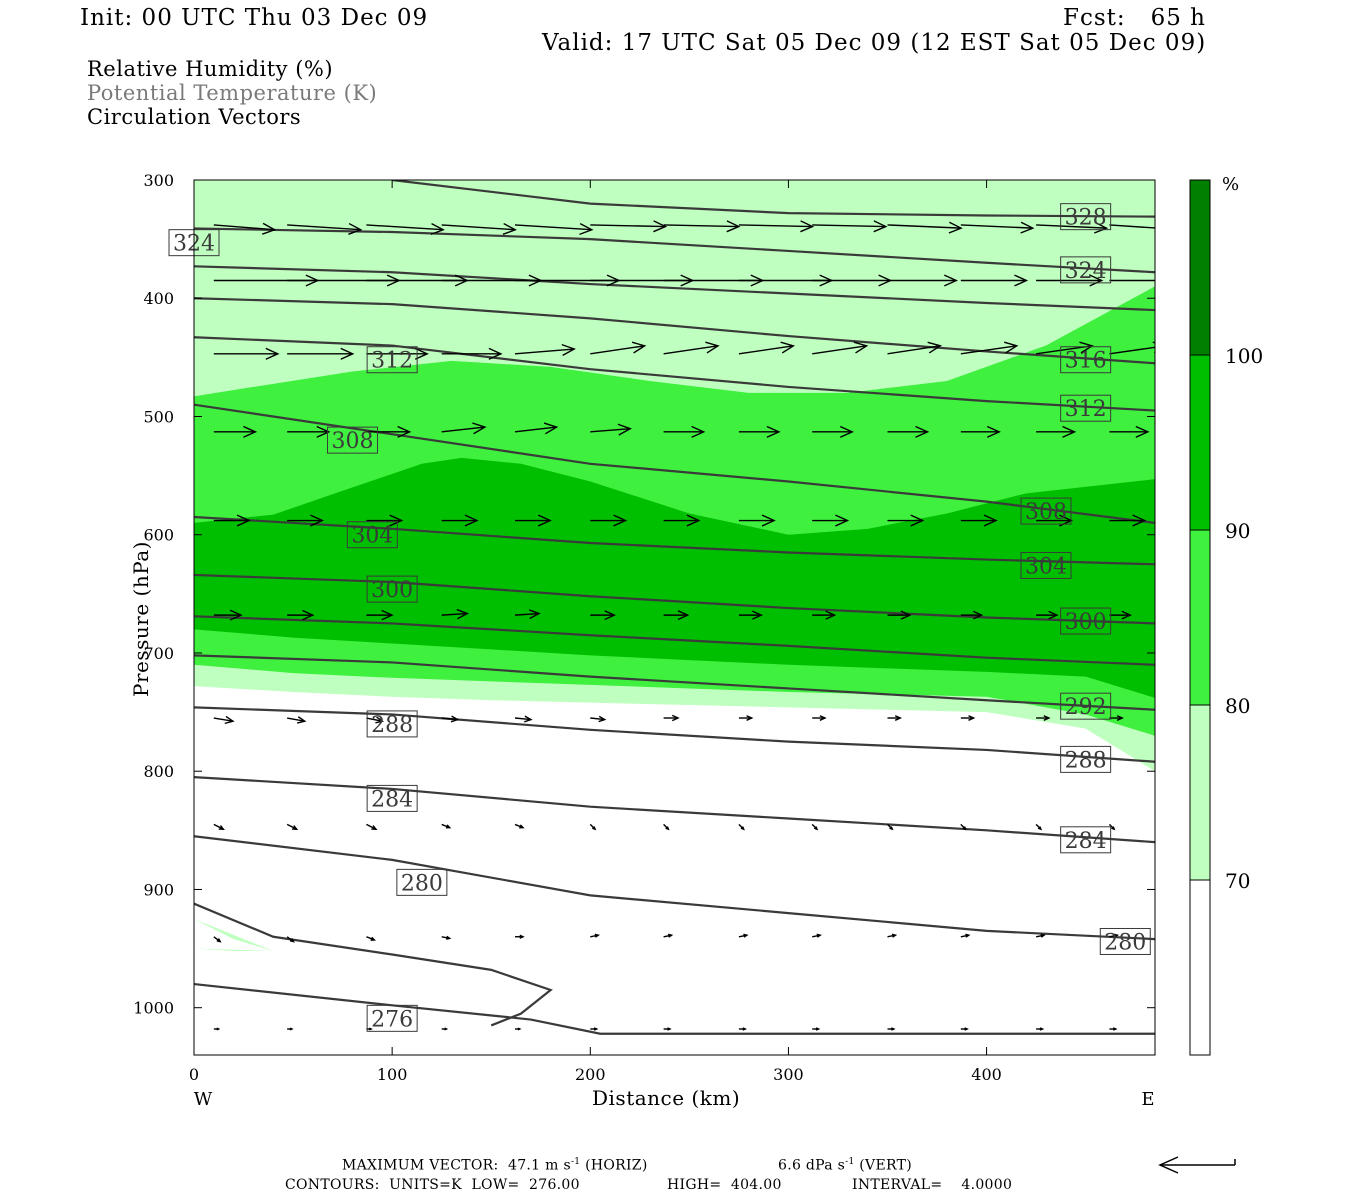 The width and height of the screenshot is (1350, 1200). Describe the element at coordinates (153, 1008) in the screenshot. I see `y-tick-label: 1000` at that location.